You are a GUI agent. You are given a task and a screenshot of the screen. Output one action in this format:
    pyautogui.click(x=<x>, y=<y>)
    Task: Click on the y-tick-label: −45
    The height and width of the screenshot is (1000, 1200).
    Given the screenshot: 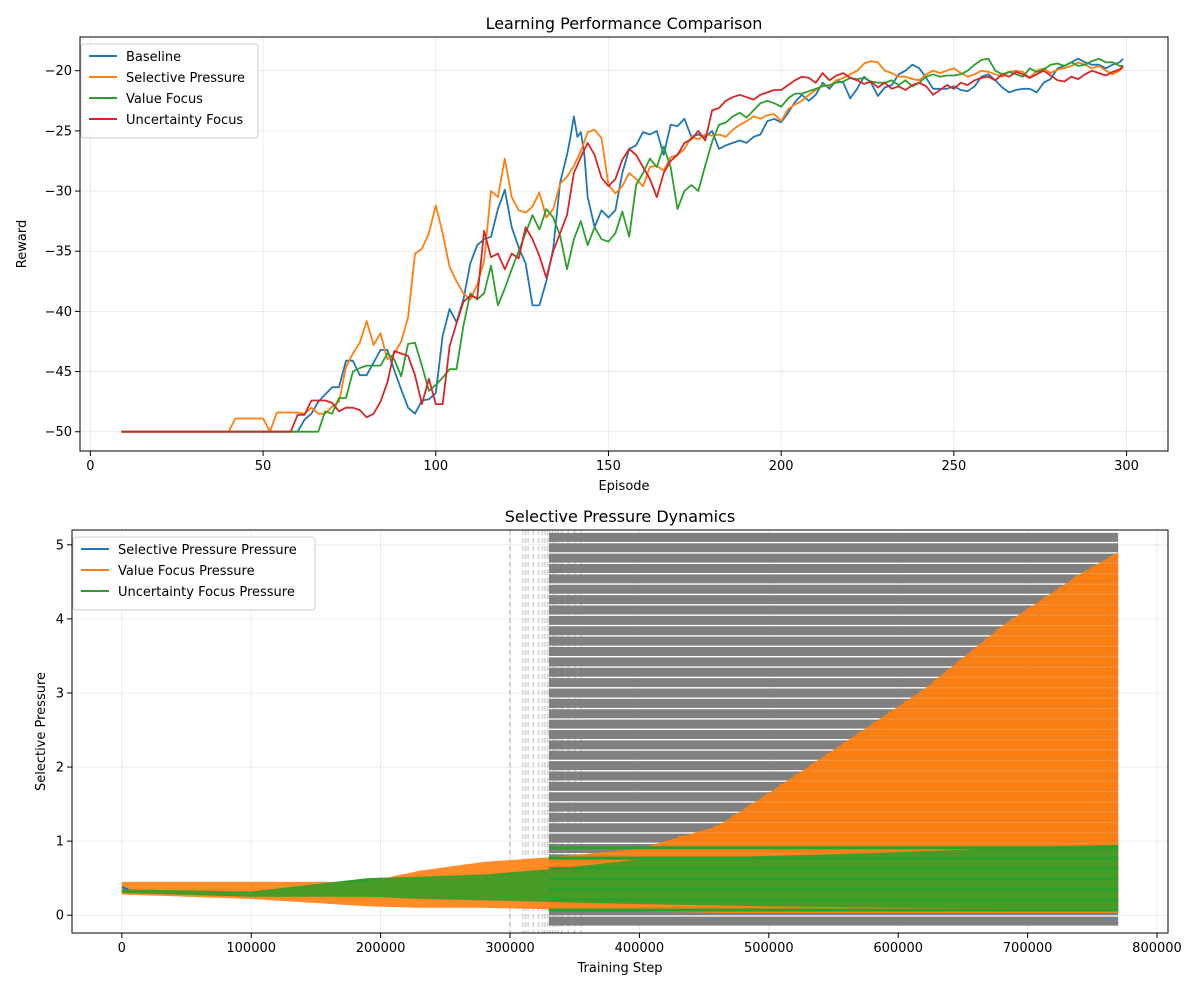 What is the action you would take?
    pyautogui.click(x=58, y=372)
    